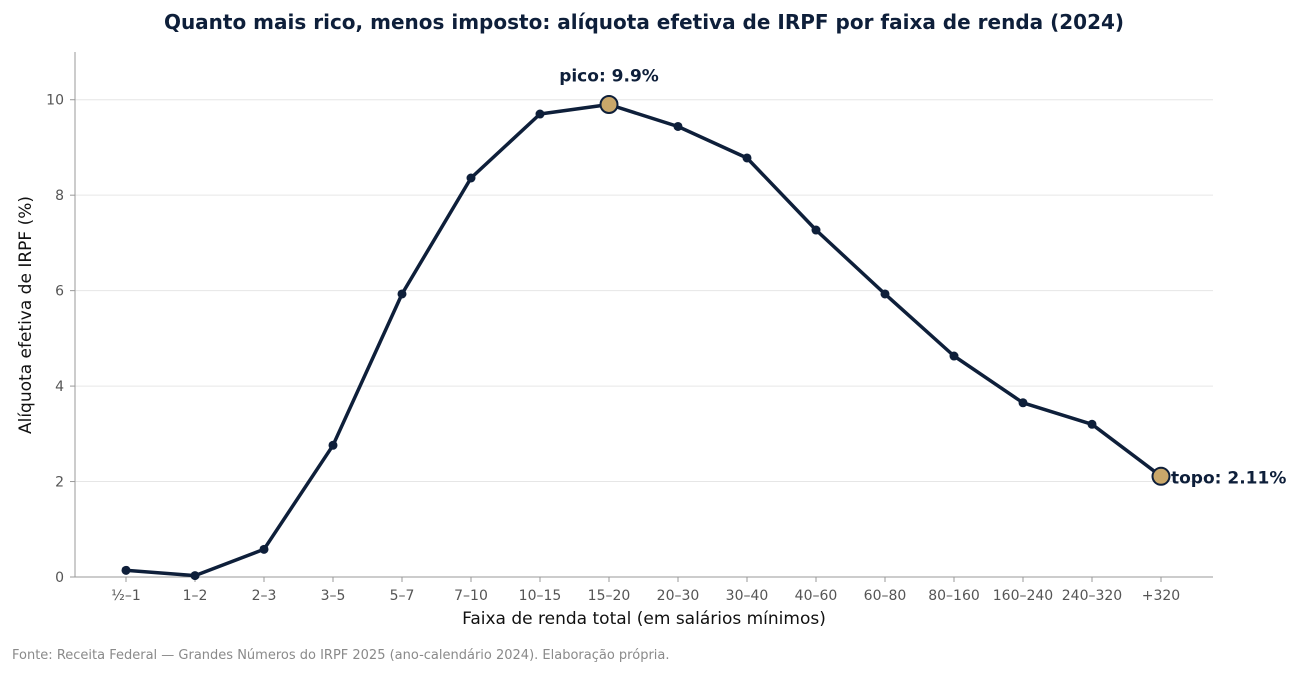 The image size is (1307, 674). Describe the element at coordinates (59, 196) in the screenshot. I see `y-tick-label: 8` at that location.